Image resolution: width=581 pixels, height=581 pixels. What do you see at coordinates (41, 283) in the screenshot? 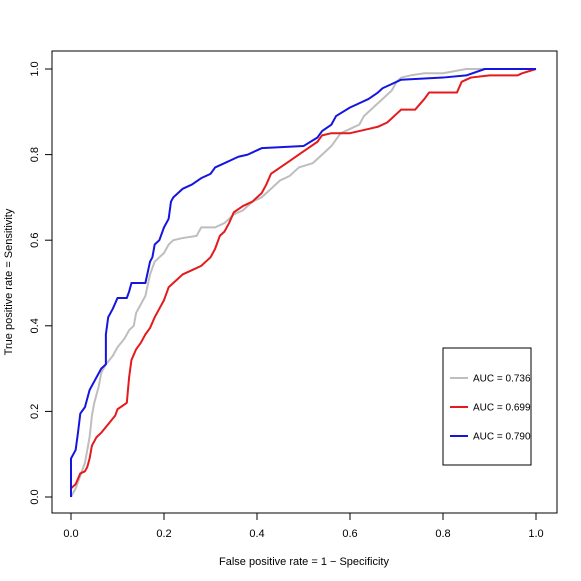
I see `y-axis: 0.0 0.2 0.4 0.6 0.8 1.0` at bounding box center [41, 283].